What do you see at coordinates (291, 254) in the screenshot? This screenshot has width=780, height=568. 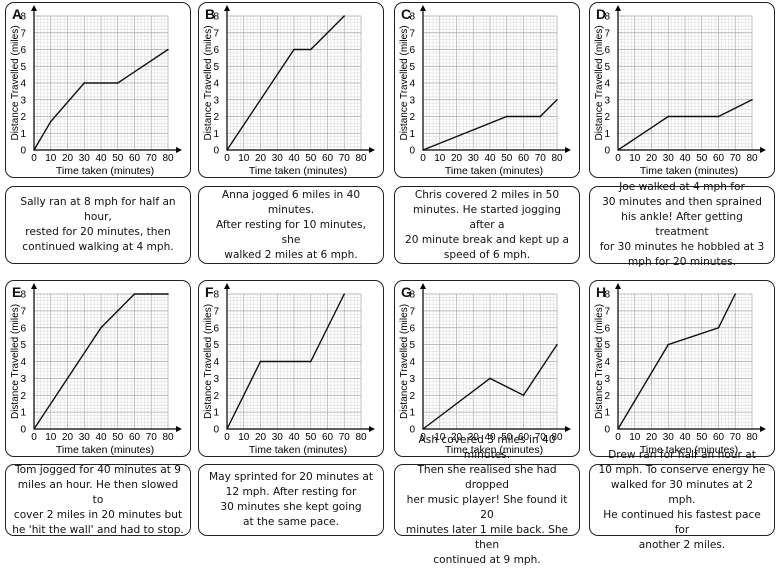 I see `caption-line: walked 2 miles at 6 mph.` at bounding box center [291, 254].